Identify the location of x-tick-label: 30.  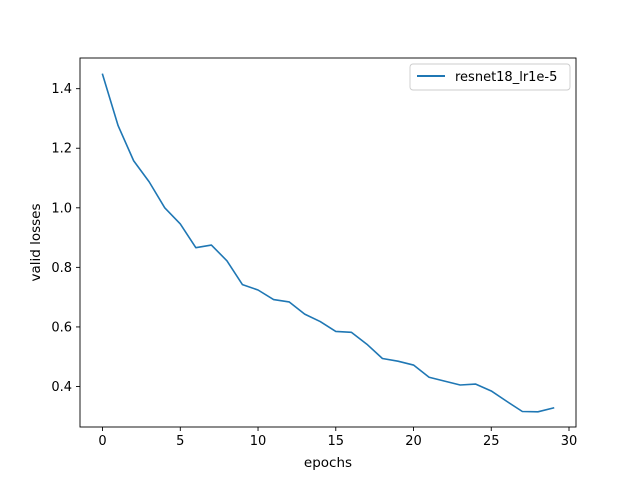
(569, 441).